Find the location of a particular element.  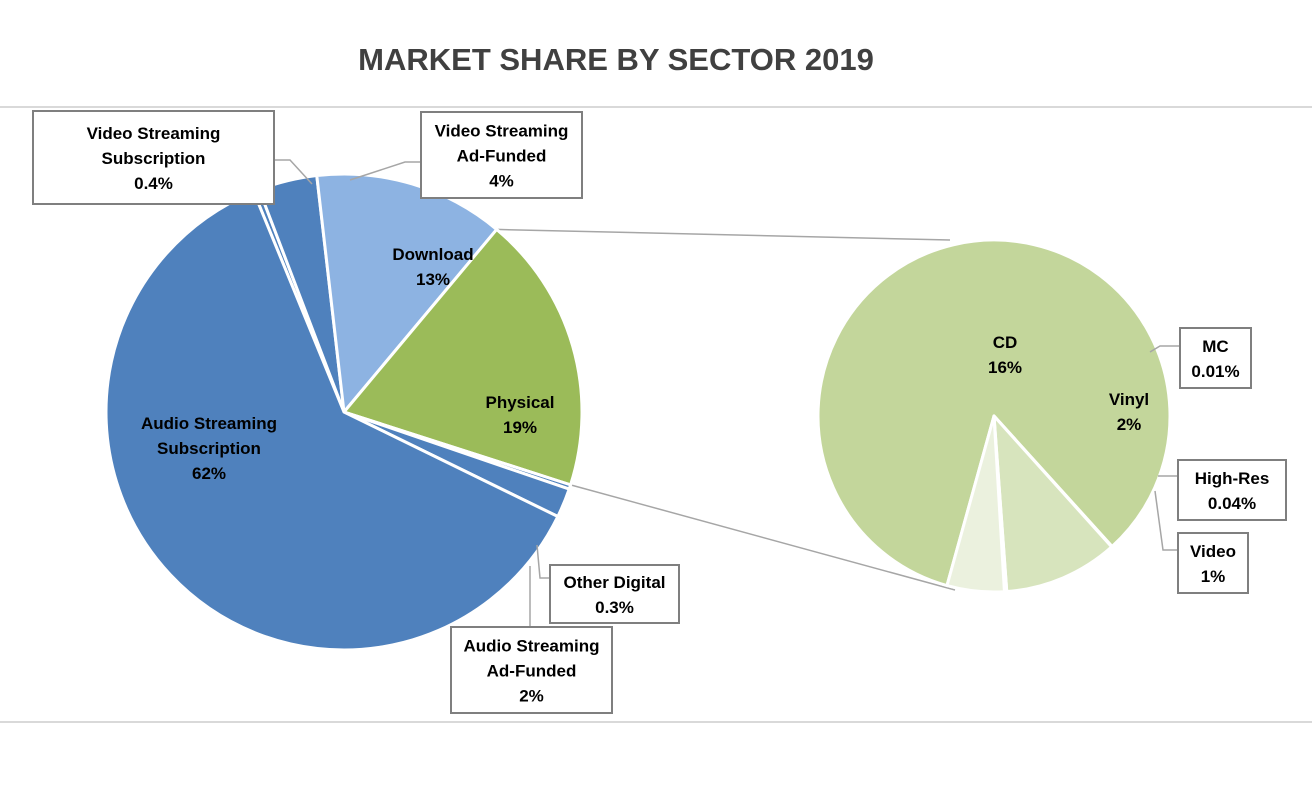

main-slice-download is located at coordinates (407, 293).